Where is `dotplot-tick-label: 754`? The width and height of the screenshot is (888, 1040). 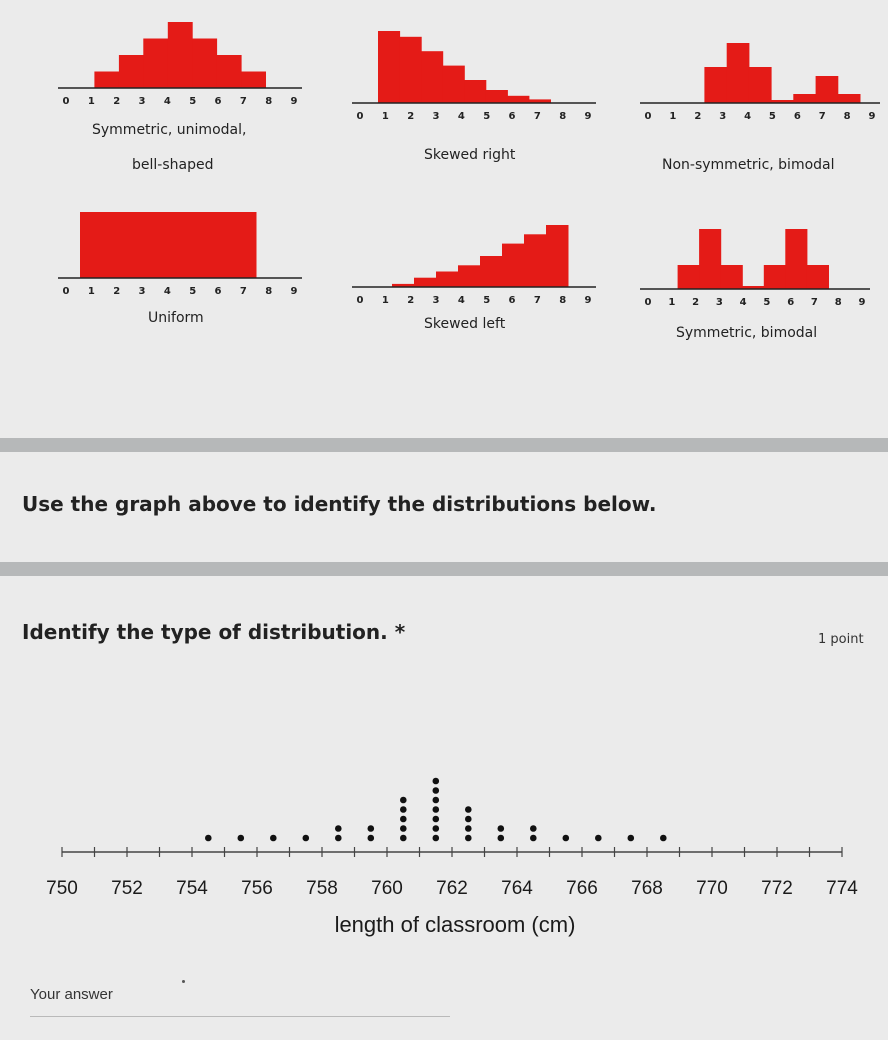
dotplot-tick-label: 754 is located at coordinates (192, 888).